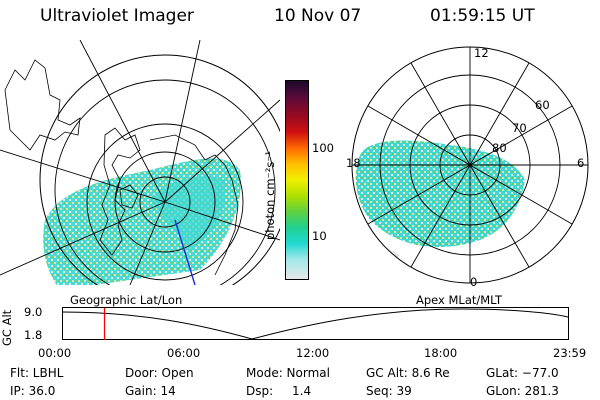  I want to click on ip-info: IP: 36.0, so click(33, 391).